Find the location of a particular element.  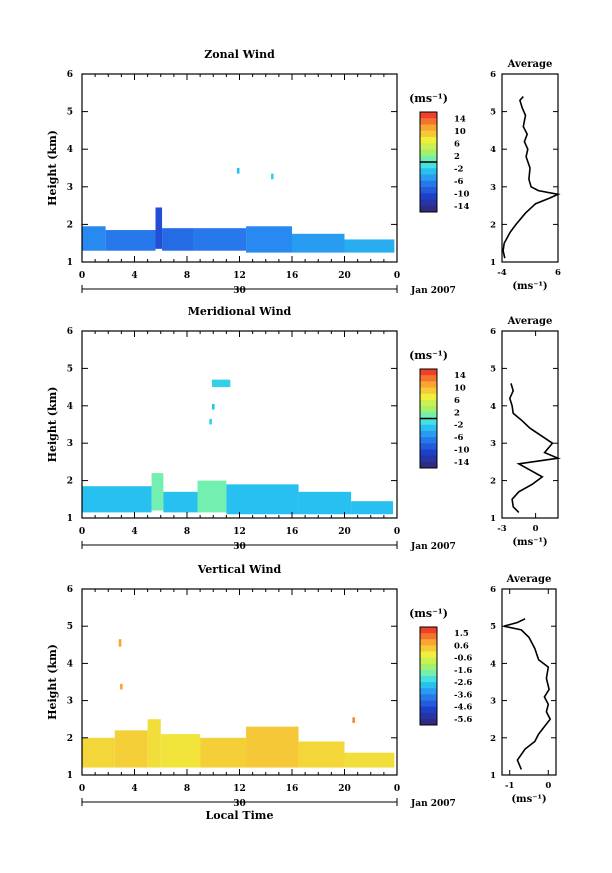

colorbar-tick-label: 1.5 is located at coordinates (461, 634).